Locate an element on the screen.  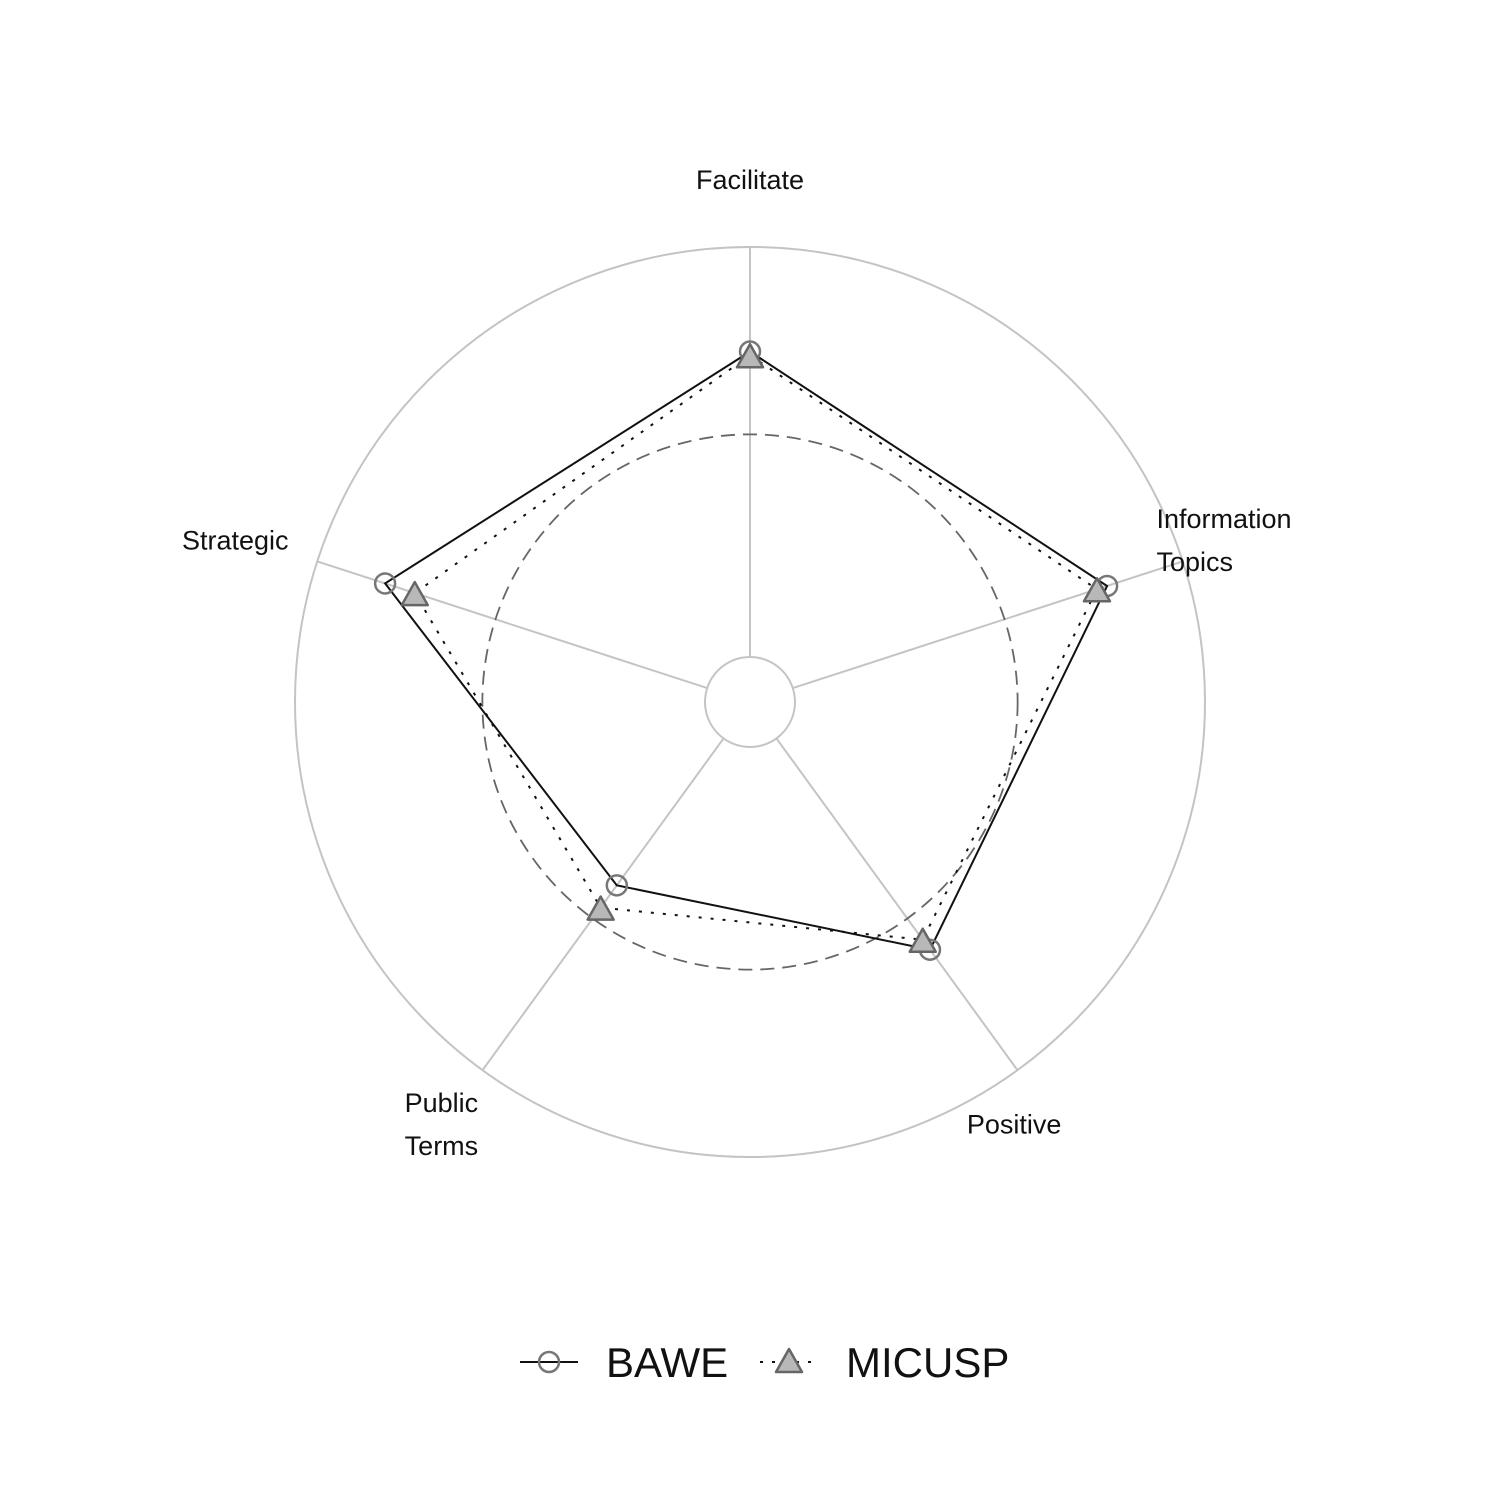
axis-label-0: Facilitate is located at coordinates (750, 180).